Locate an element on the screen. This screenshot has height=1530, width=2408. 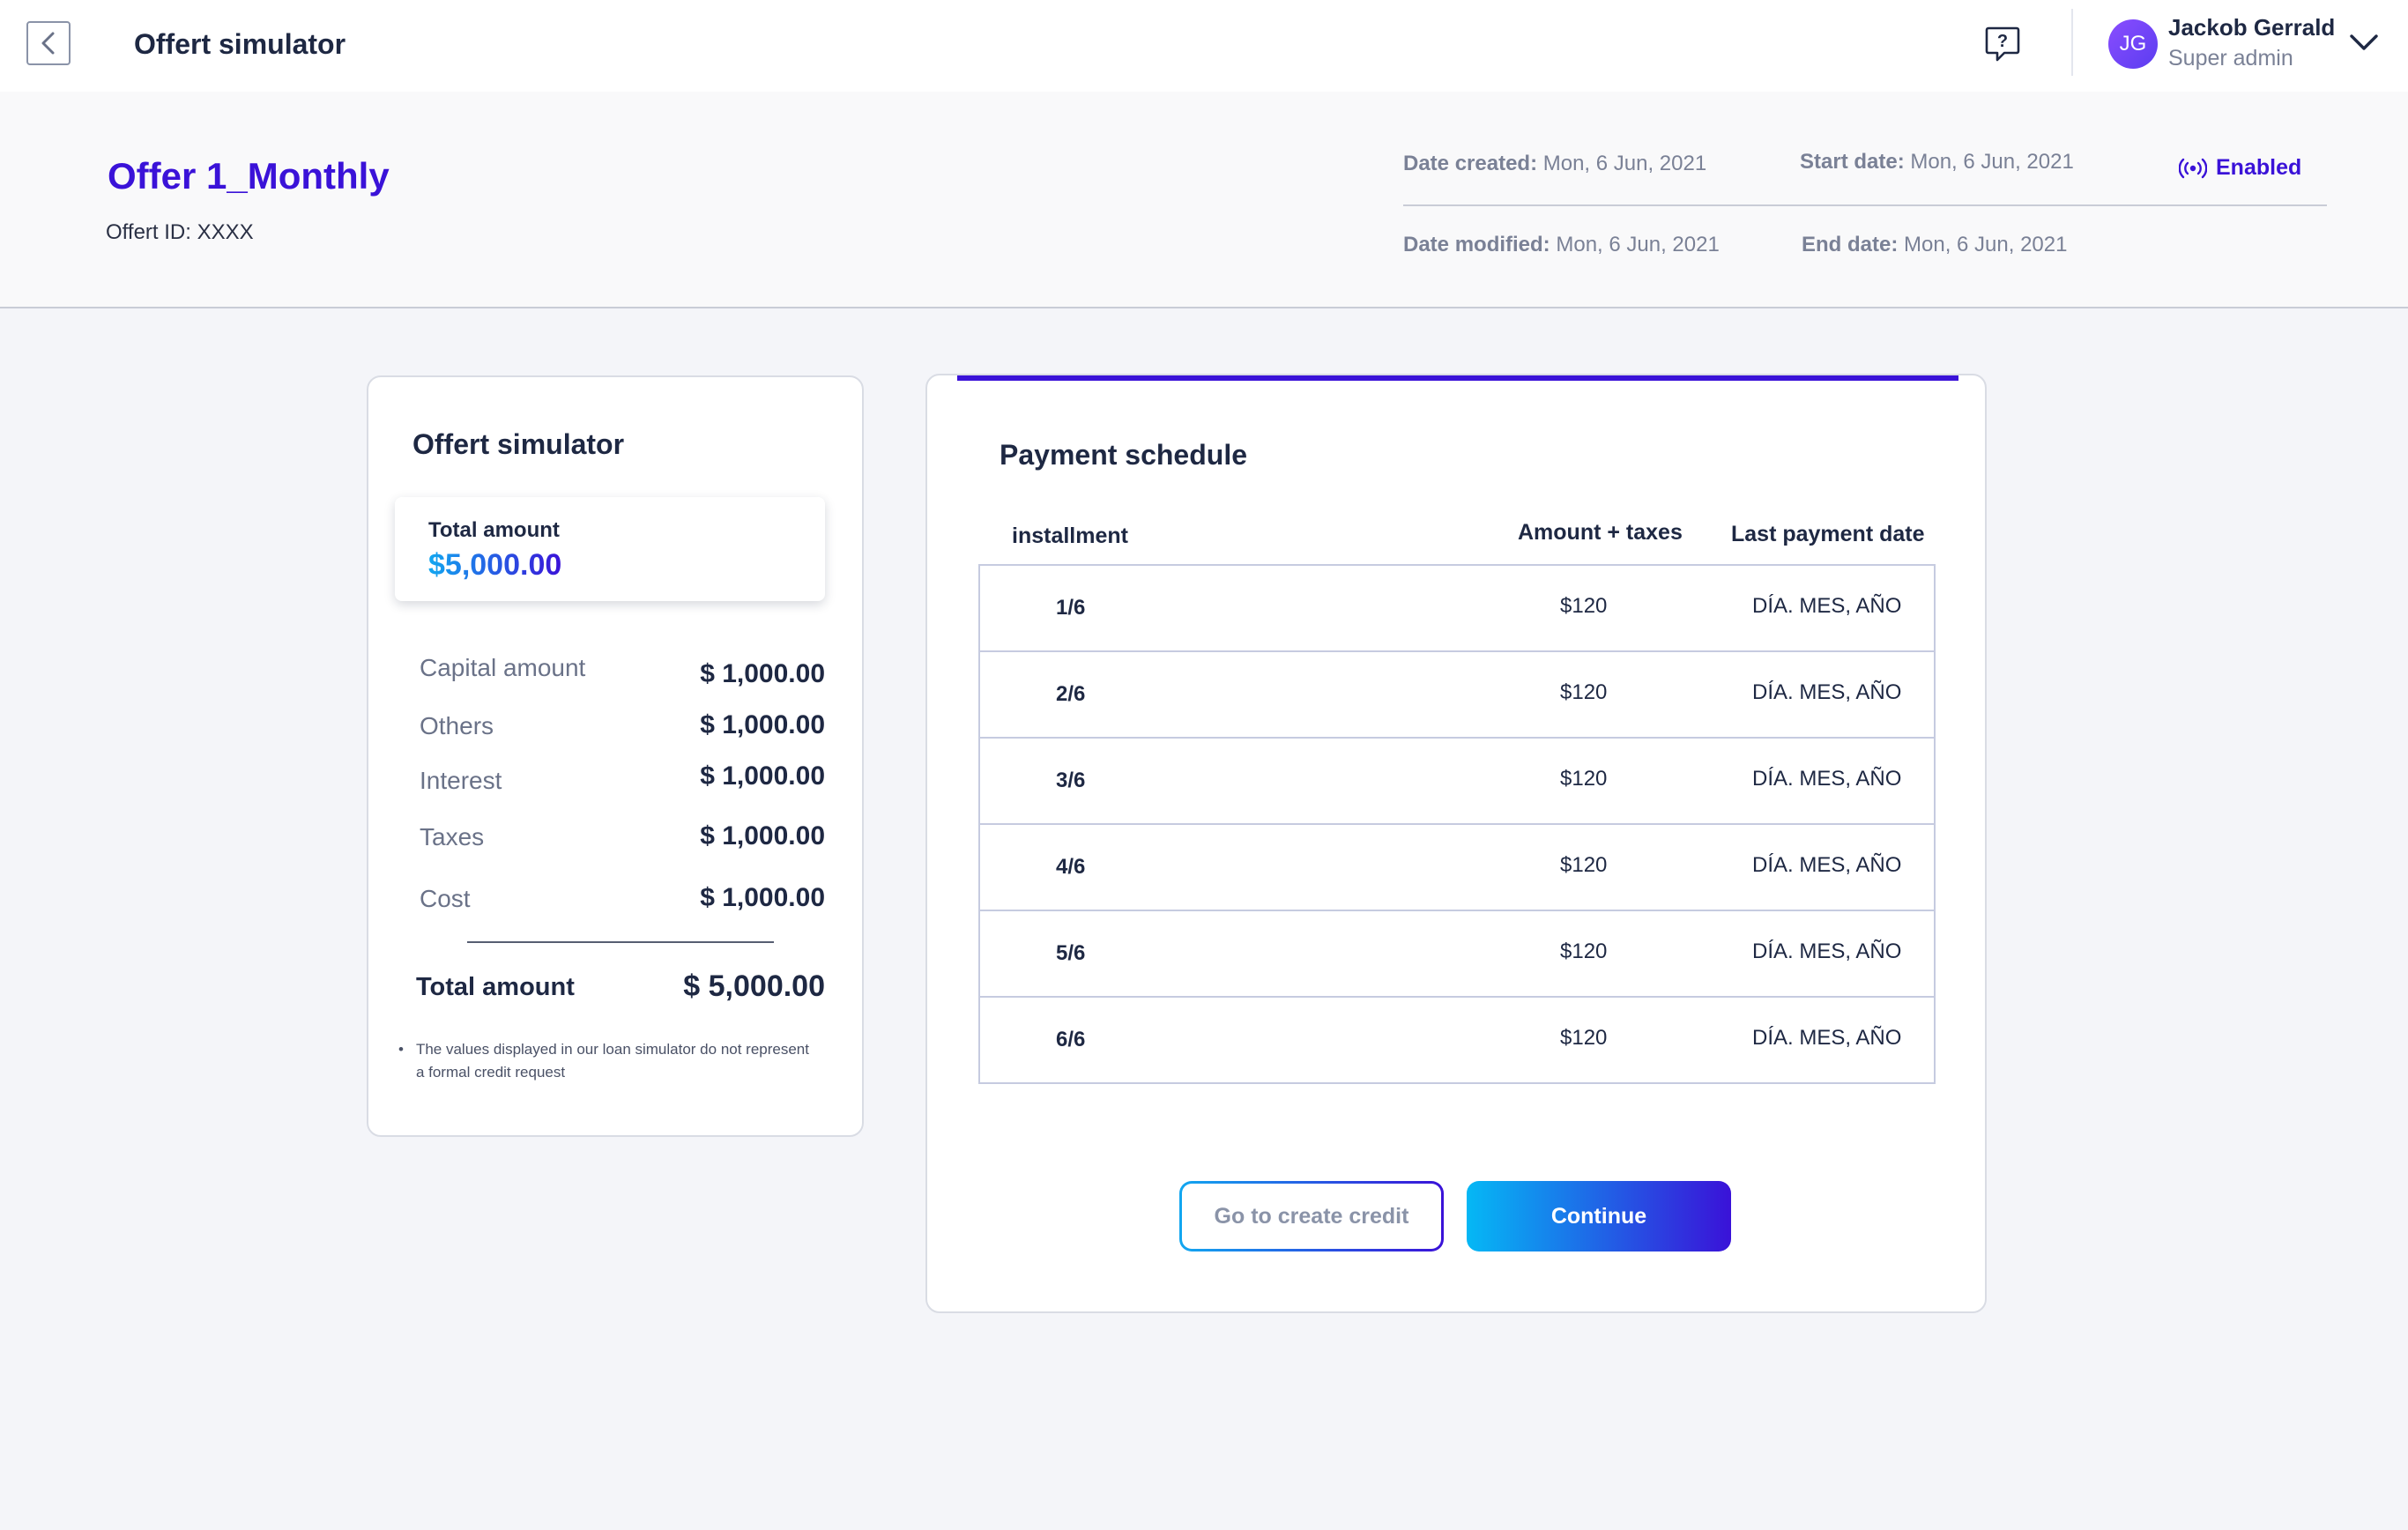
back-button is located at coordinates (48, 43).